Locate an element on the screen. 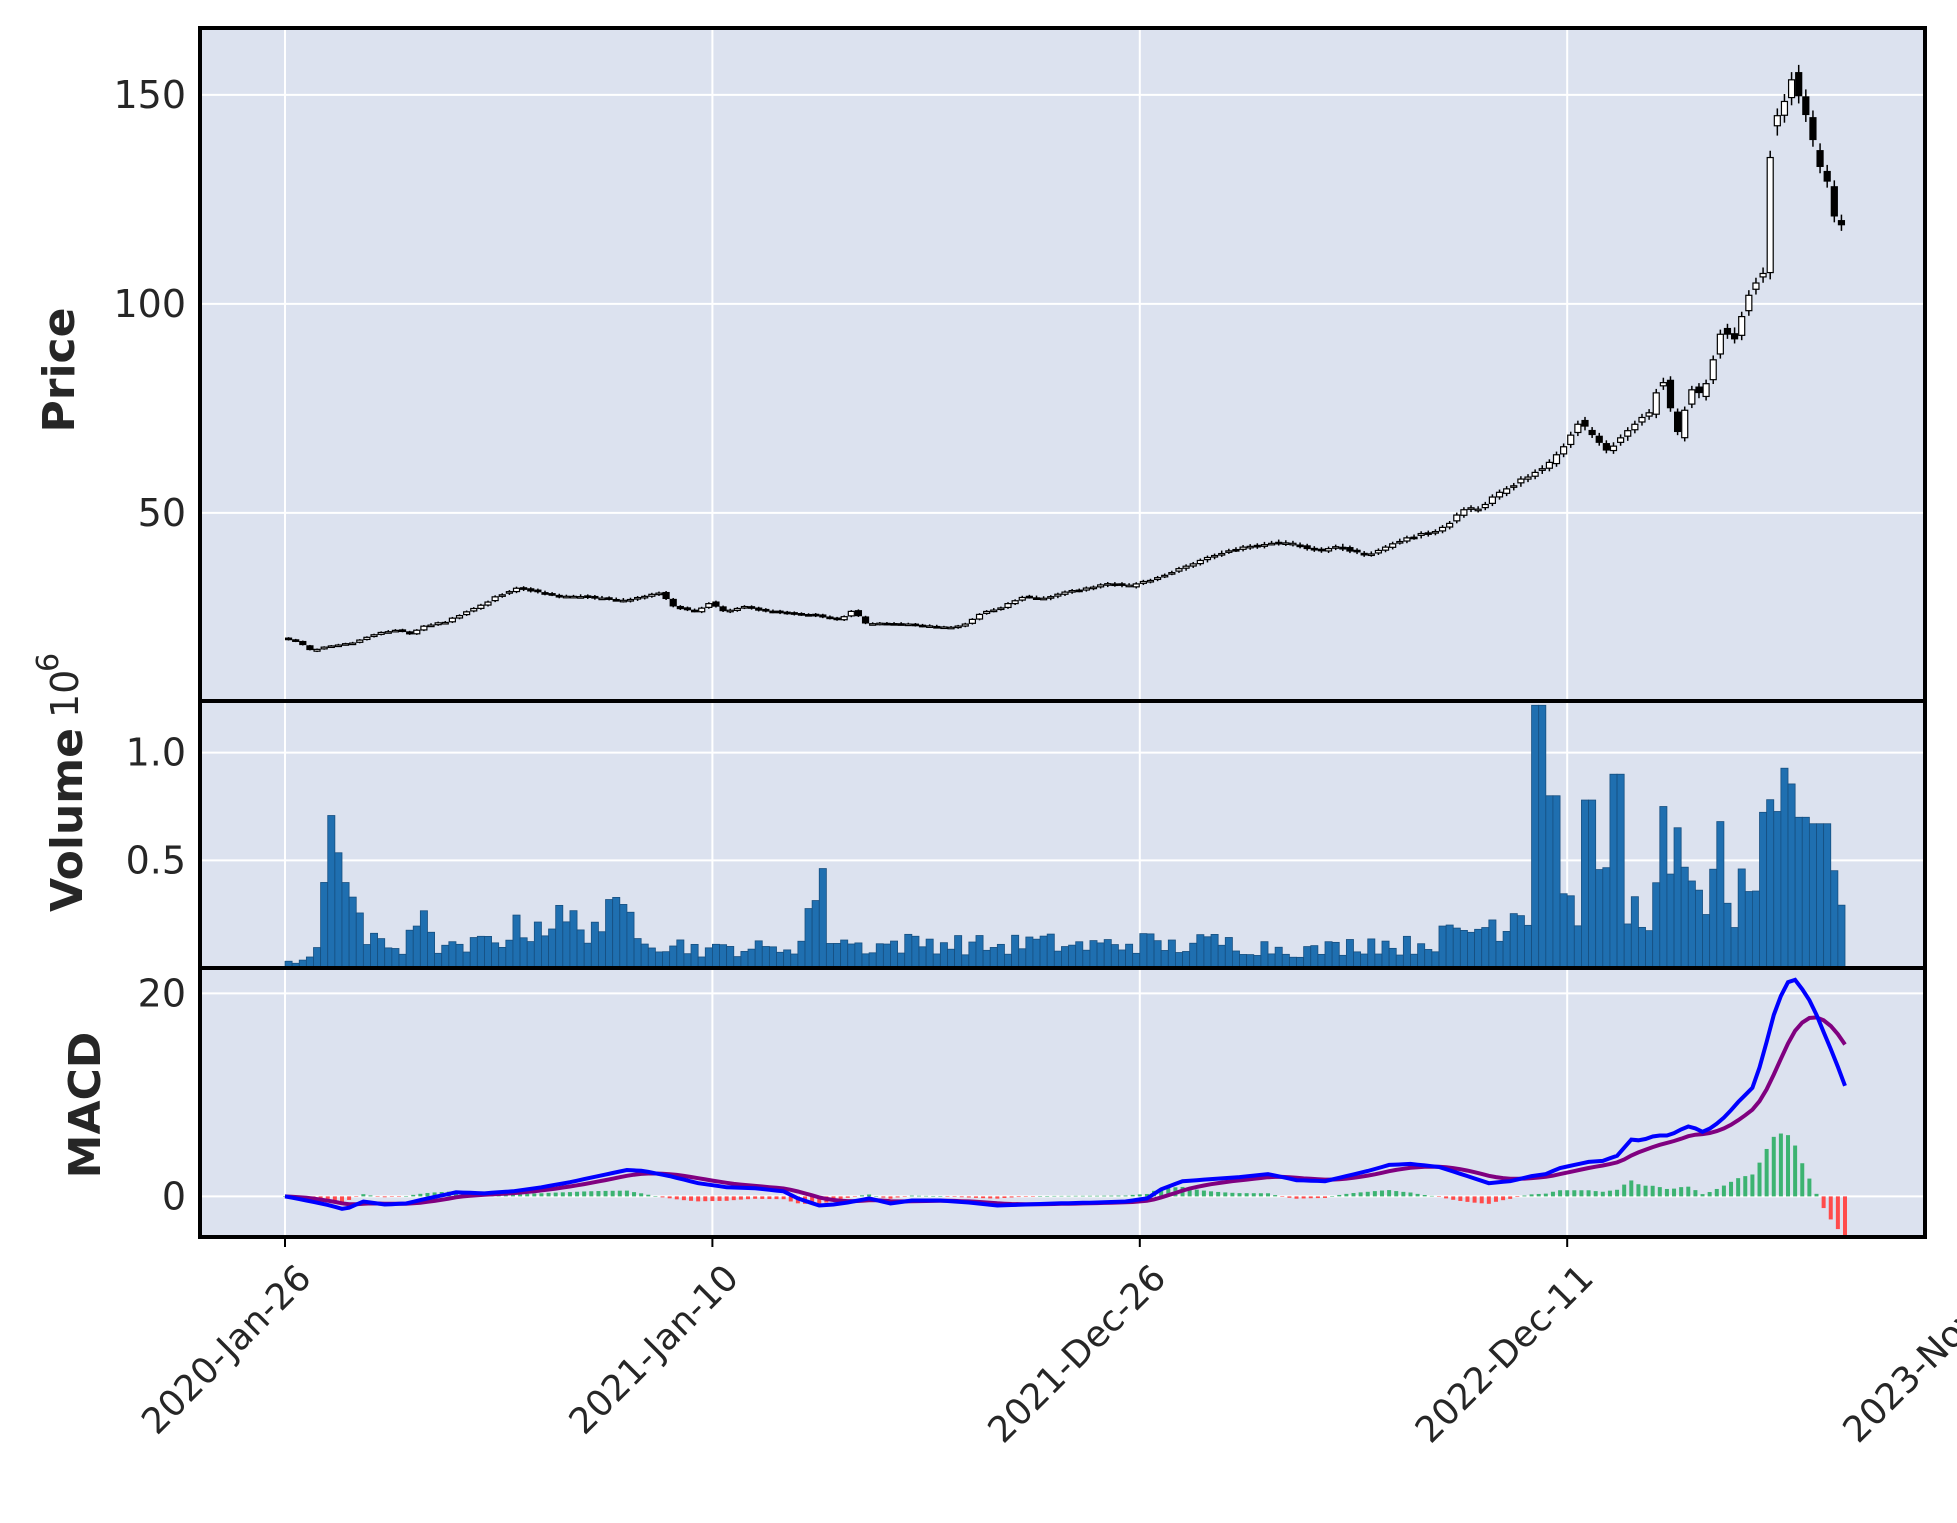 This screenshot has width=1957, height=1523. volume-axis-title: Volume is located at coordinates (67, 820).